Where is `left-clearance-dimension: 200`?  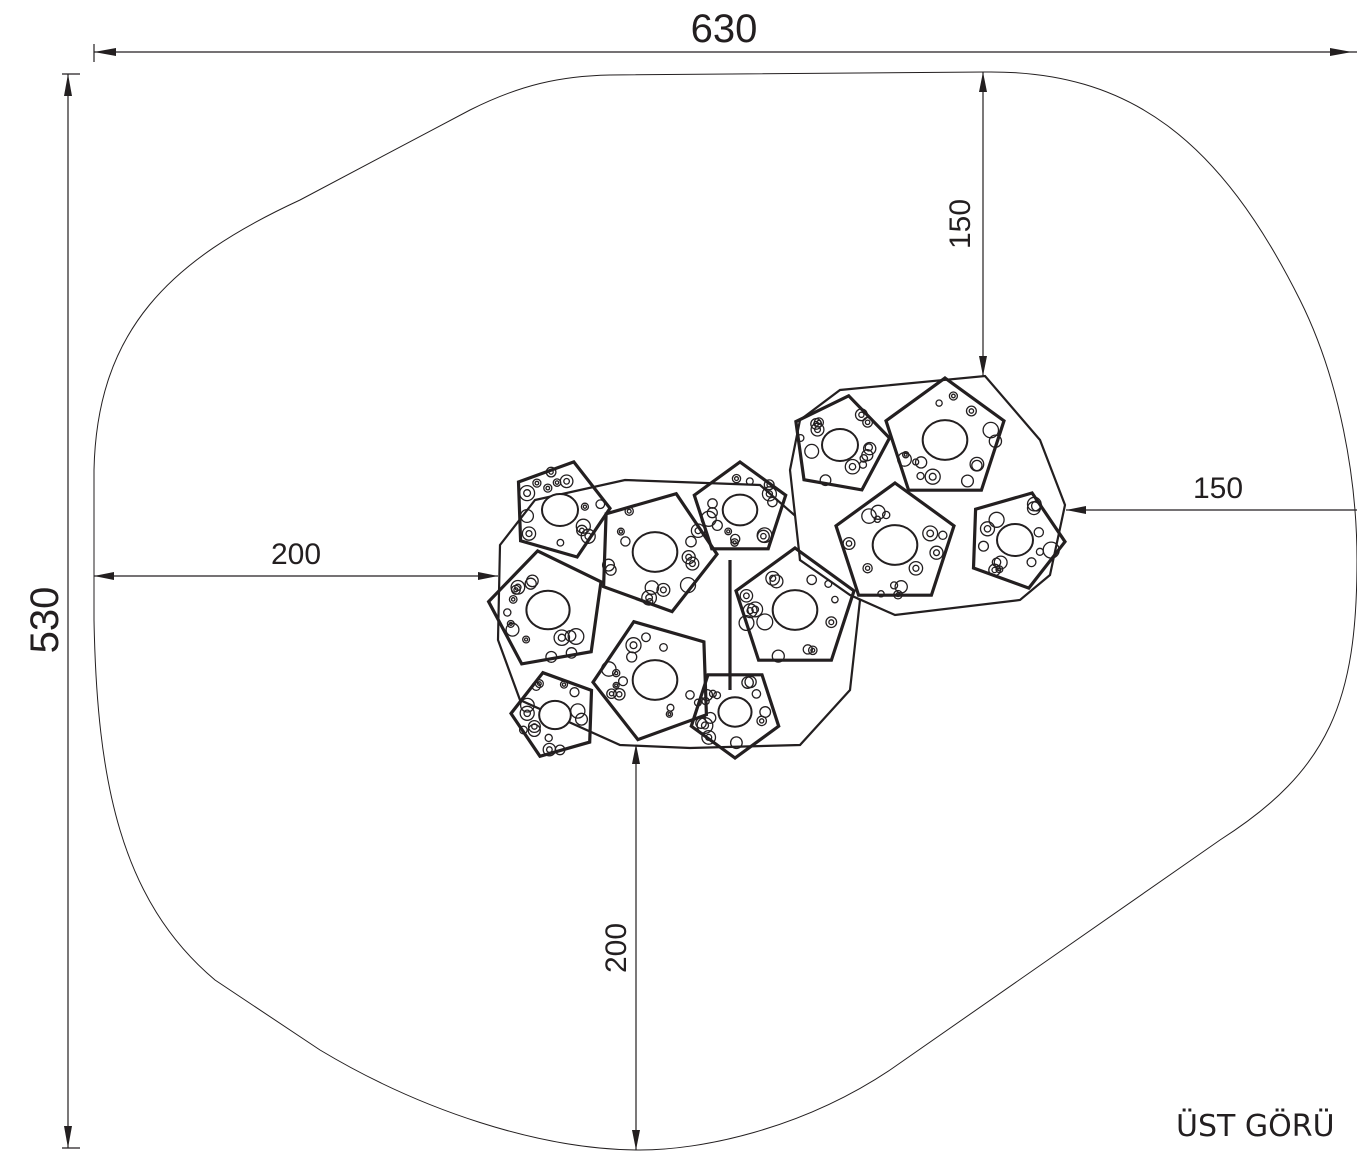 left-clearance-dimension: 200 is located at coordinates (296, 559).